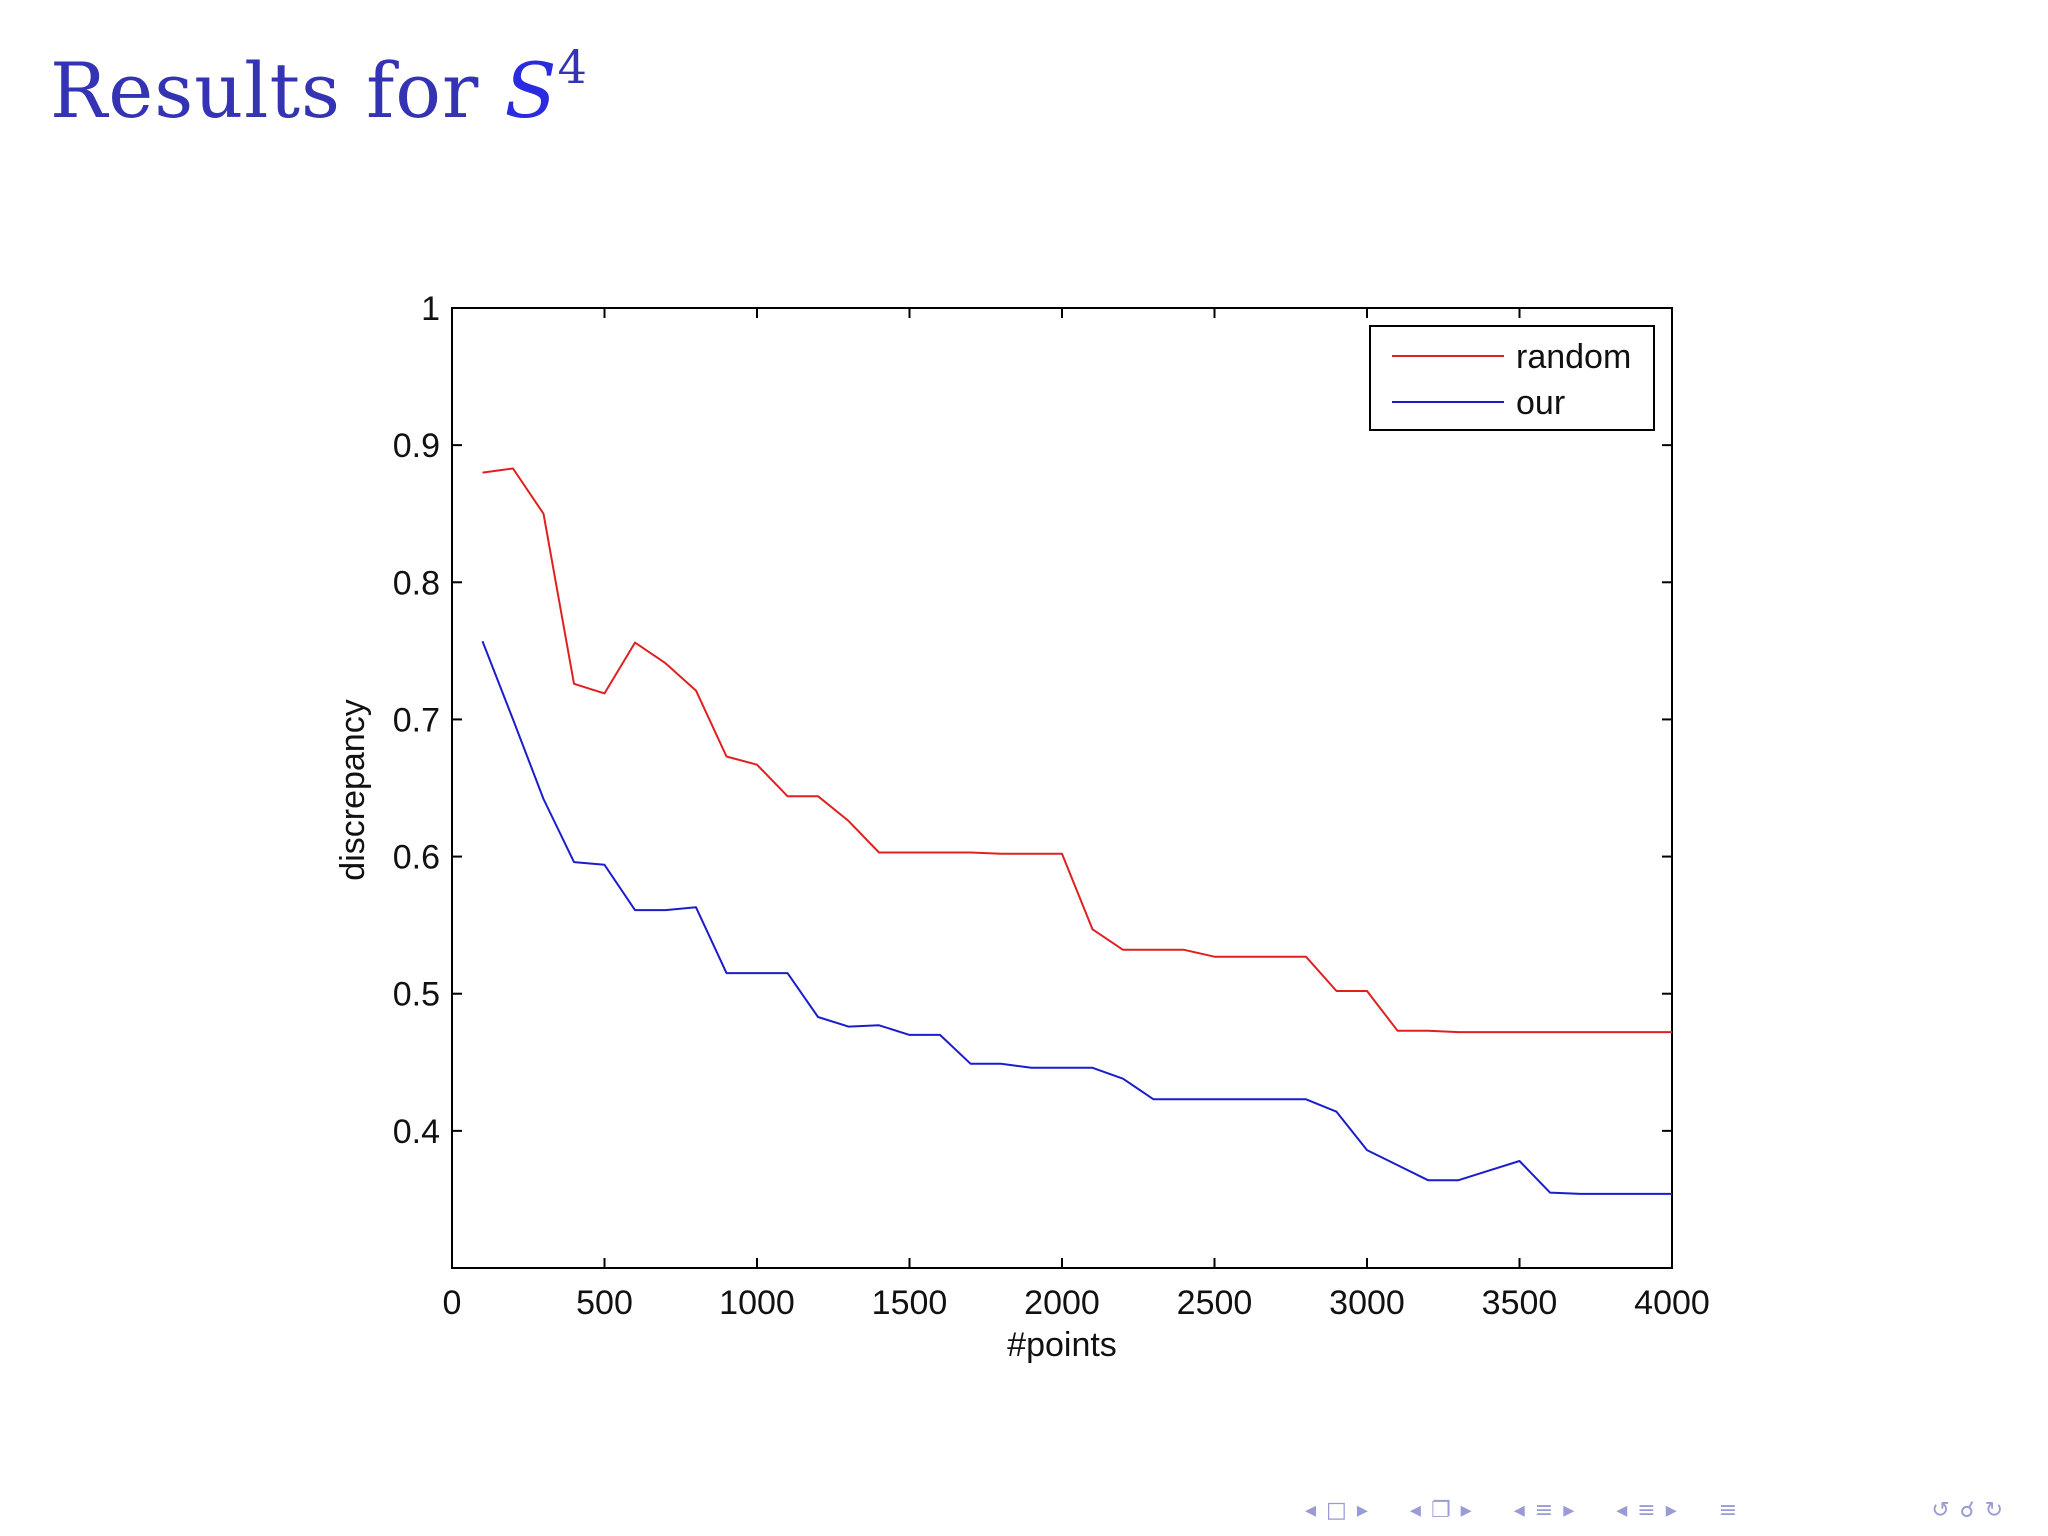 The image size is (2048, 1536). Describe the element at coordinates (531, 90) in the screenshot. I see `slide-title-math: S` at that location.